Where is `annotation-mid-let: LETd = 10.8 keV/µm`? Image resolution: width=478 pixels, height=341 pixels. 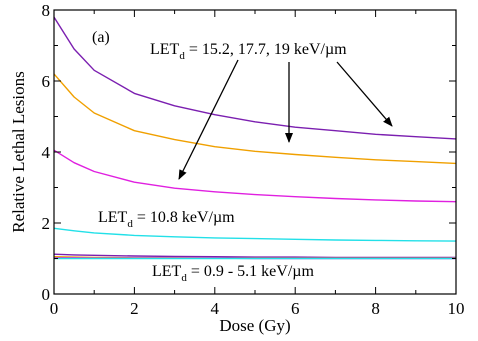 annotation-mid-let: LETd = 10.8 keV/µm is located at coordinates (166, 219).